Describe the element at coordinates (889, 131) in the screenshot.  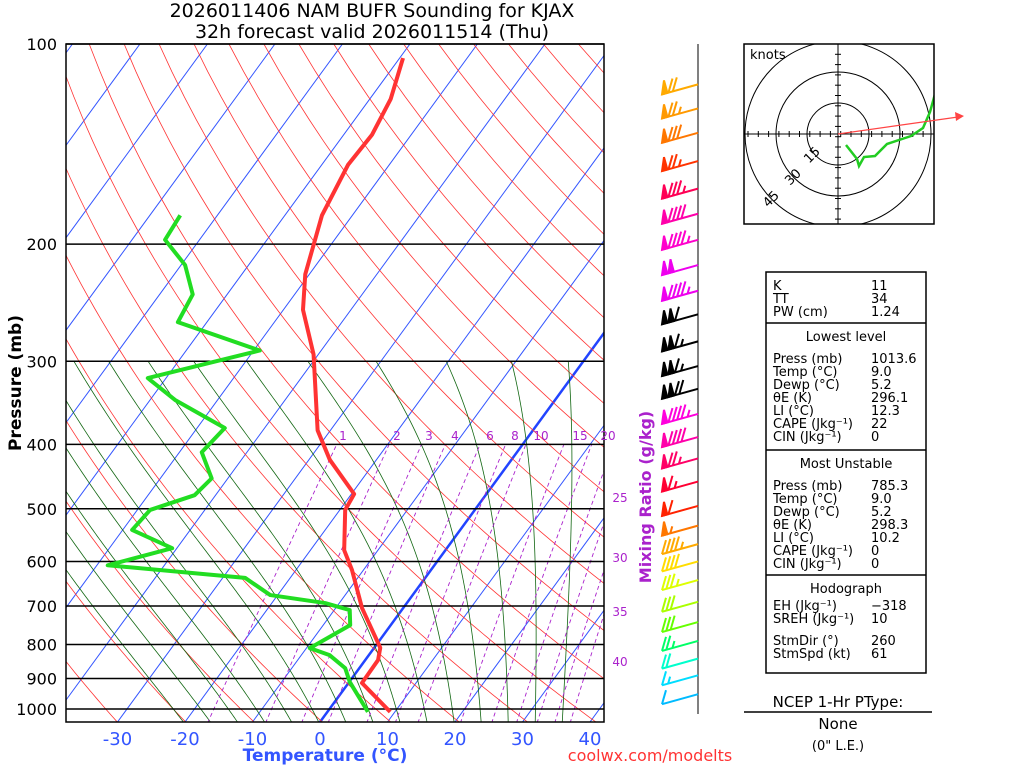
I see `hodograph-trace` at that location.